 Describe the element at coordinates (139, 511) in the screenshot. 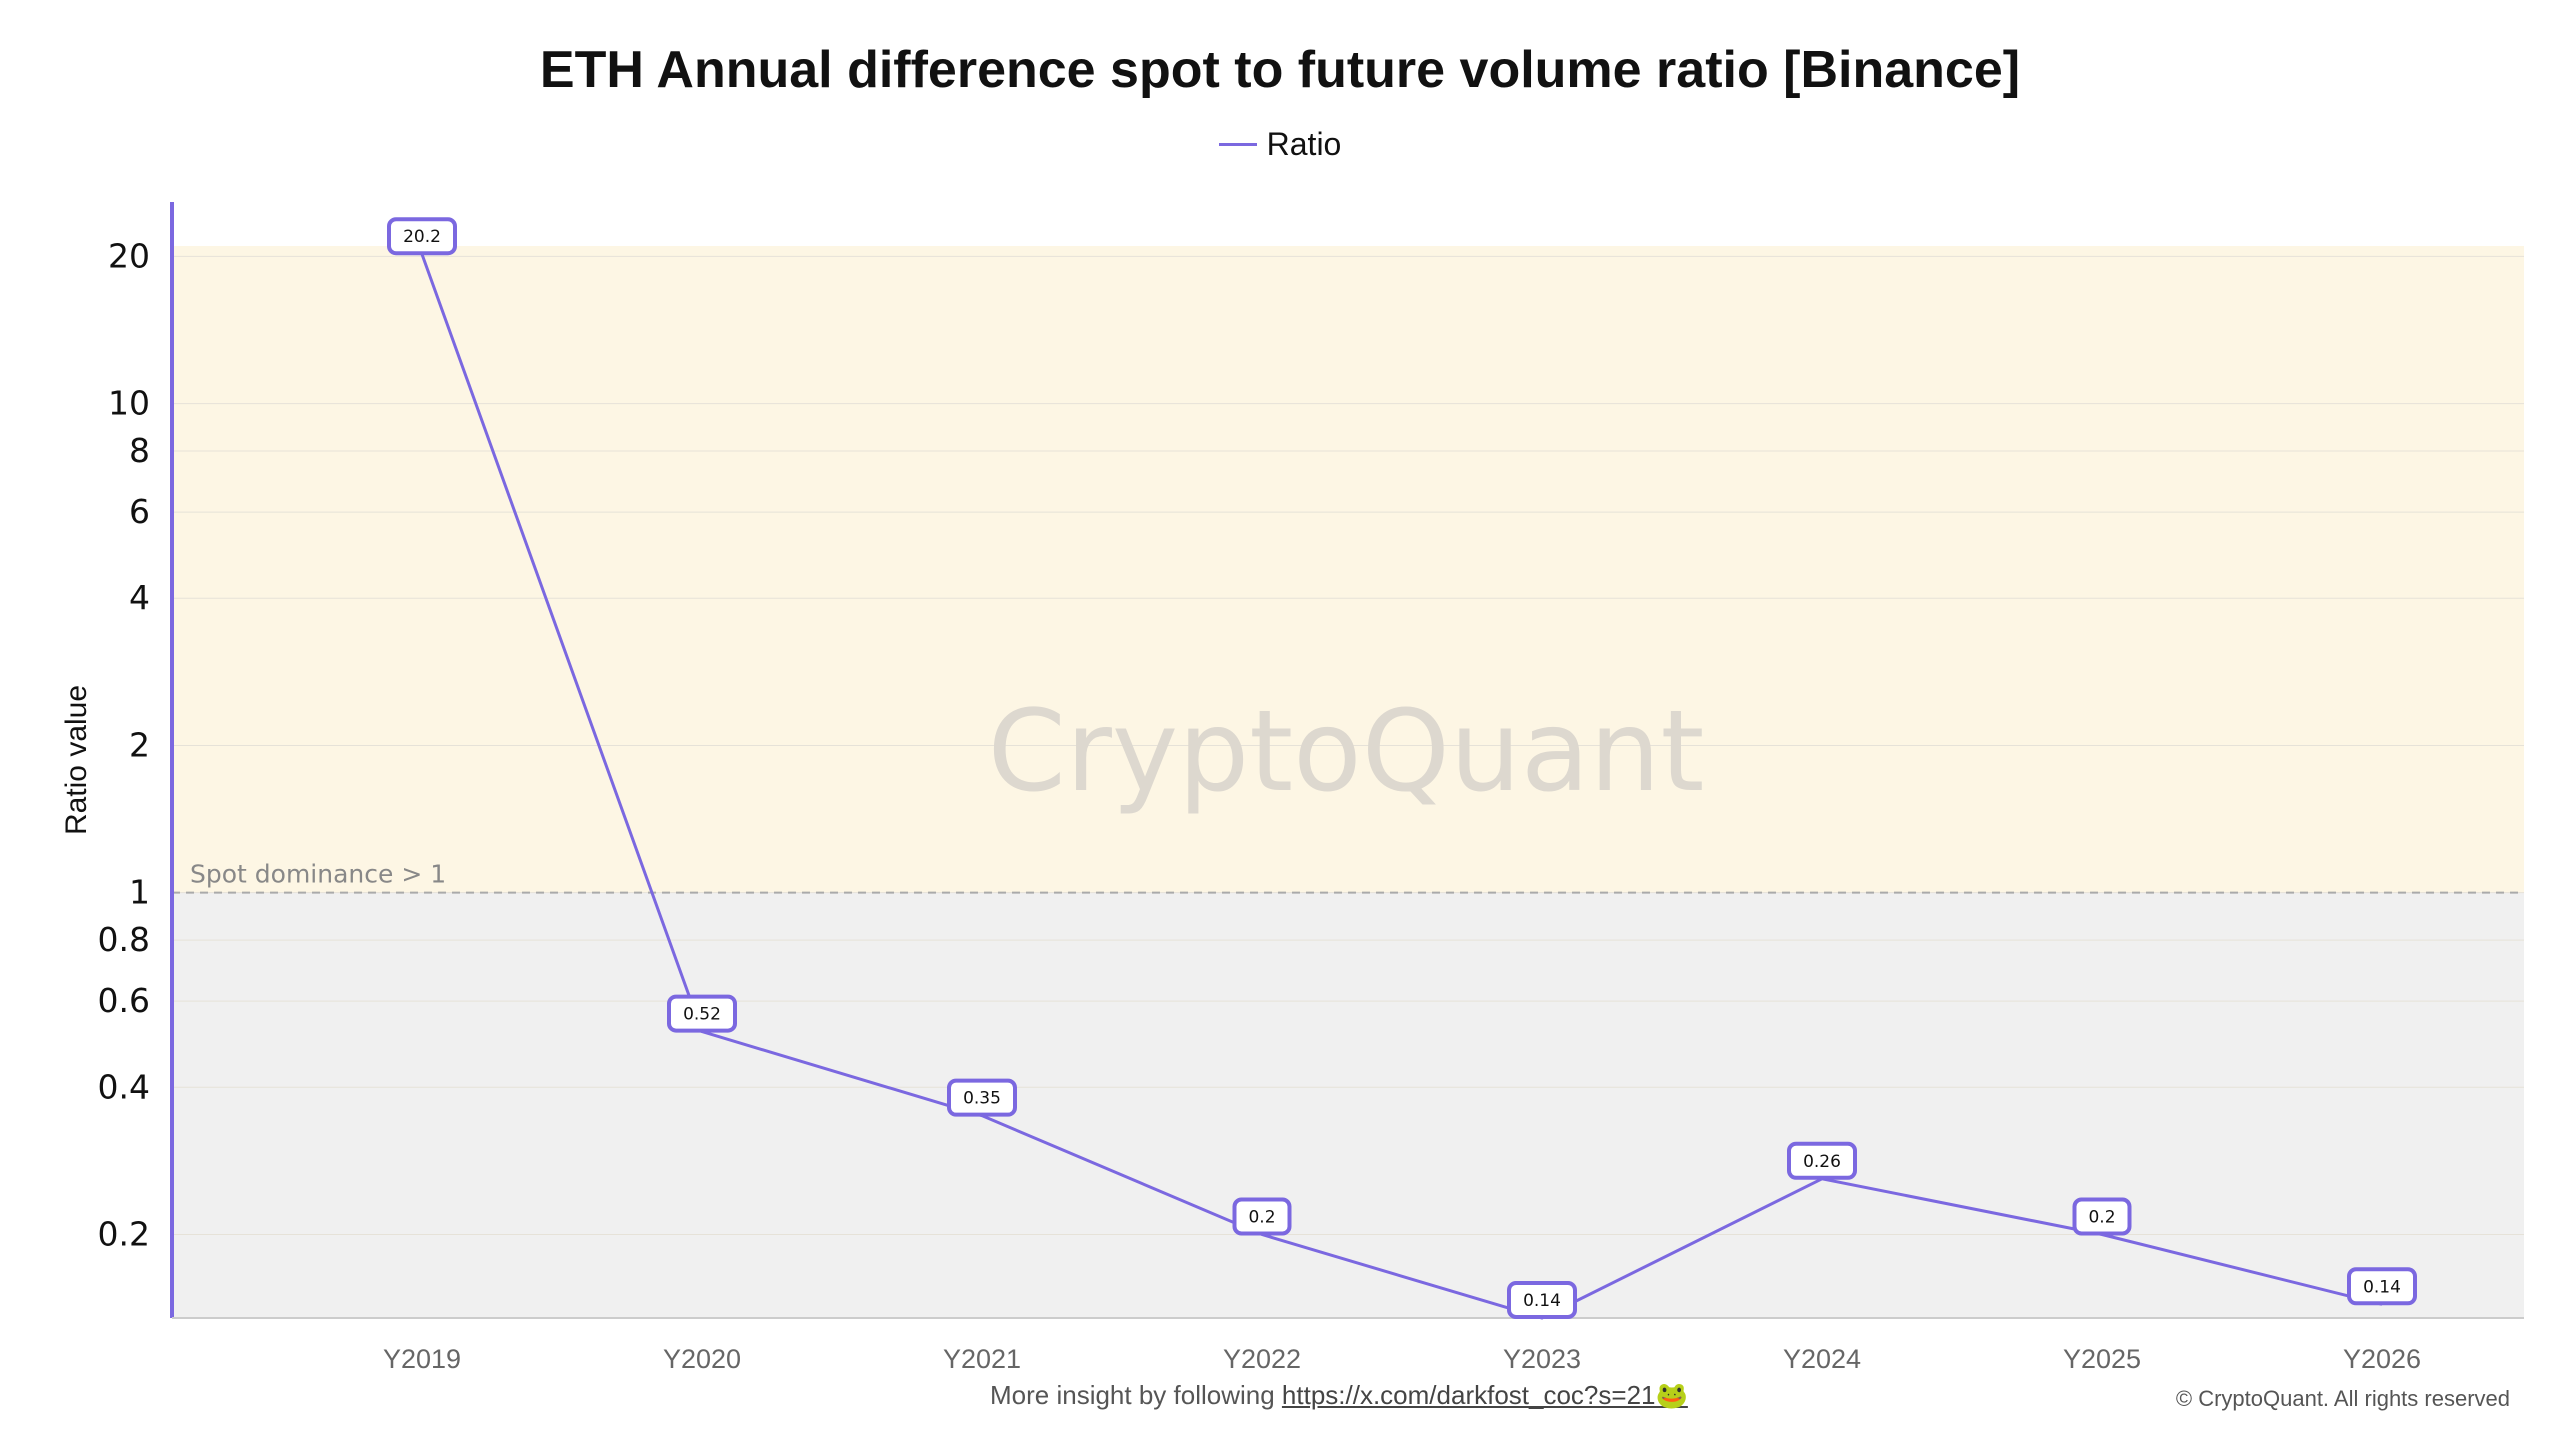

I see `y-tick-label: 6` at that location.